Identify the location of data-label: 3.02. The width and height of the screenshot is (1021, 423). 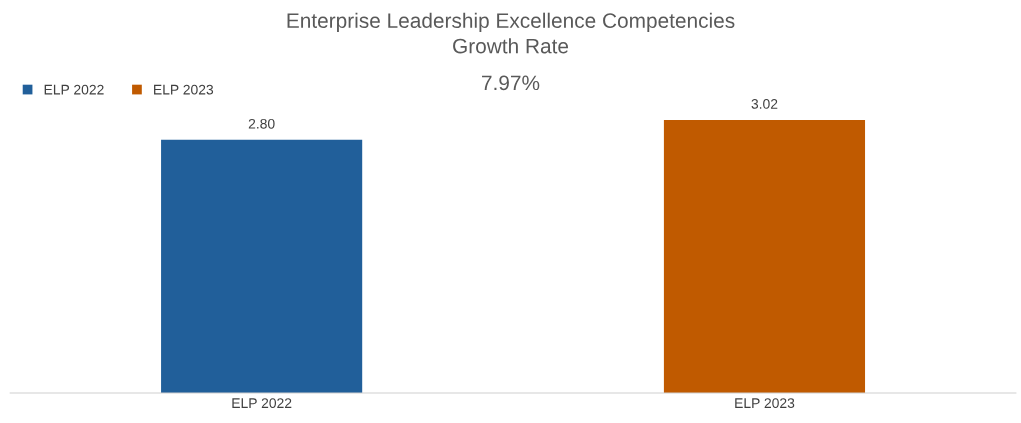
(764, 103).